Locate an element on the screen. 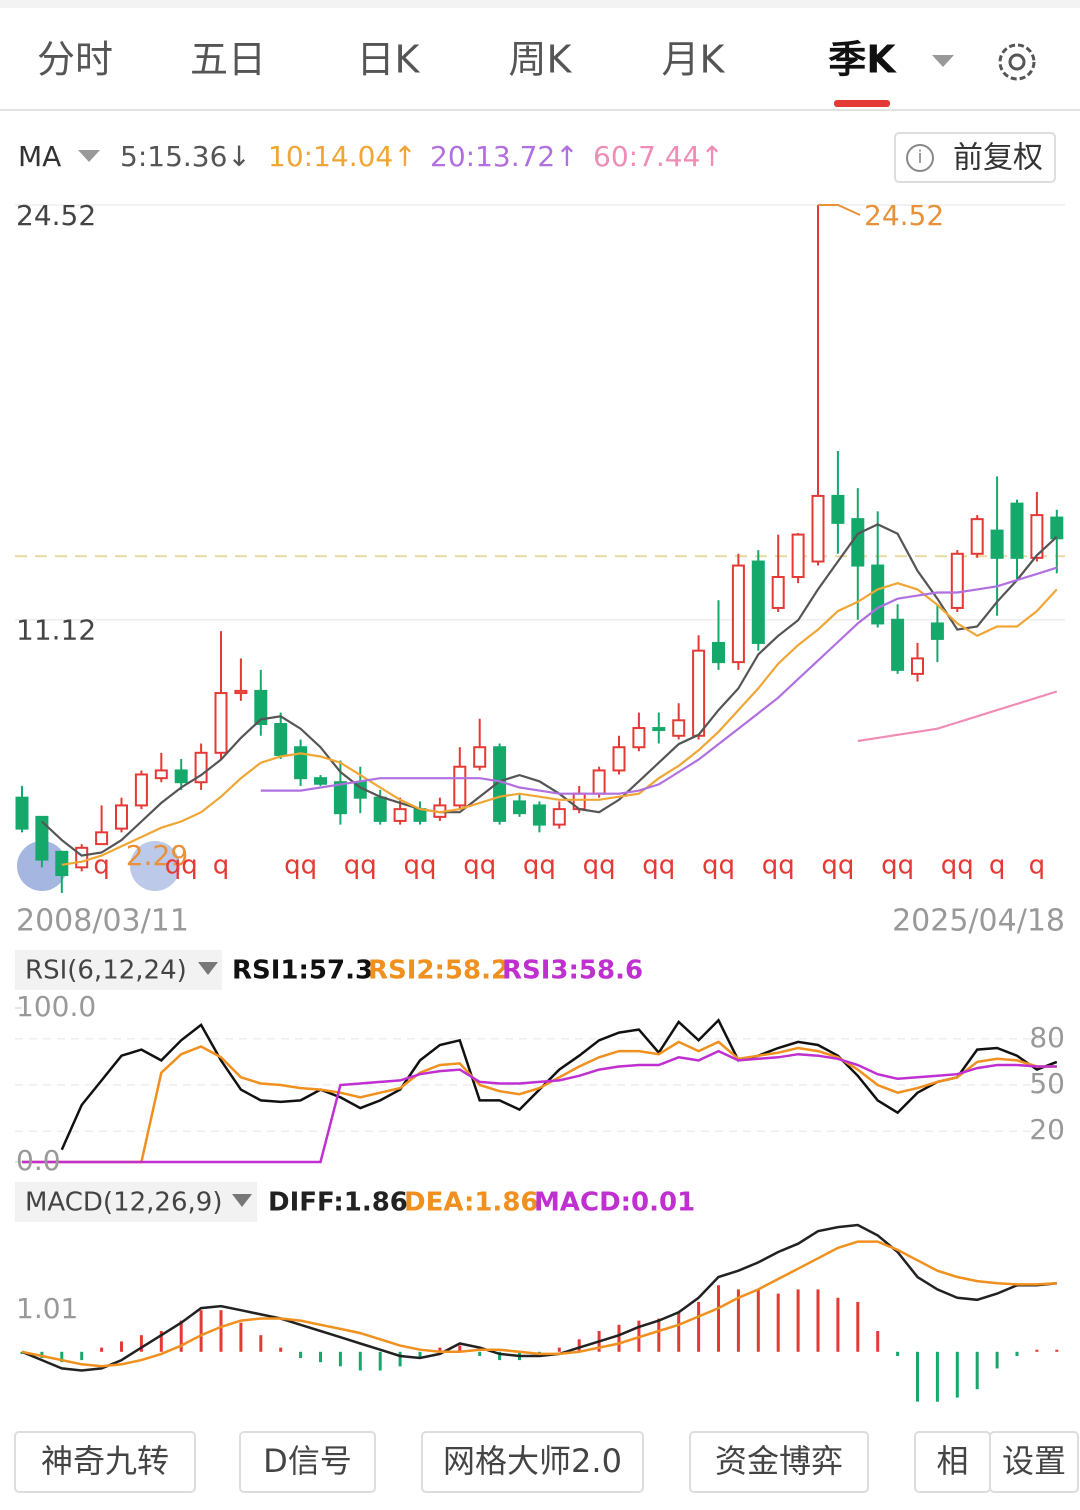 The width and height of the screenshot is (1080, 1510). tool-button-label: 网格大师2.0 is located at coordinates (532, 1461).